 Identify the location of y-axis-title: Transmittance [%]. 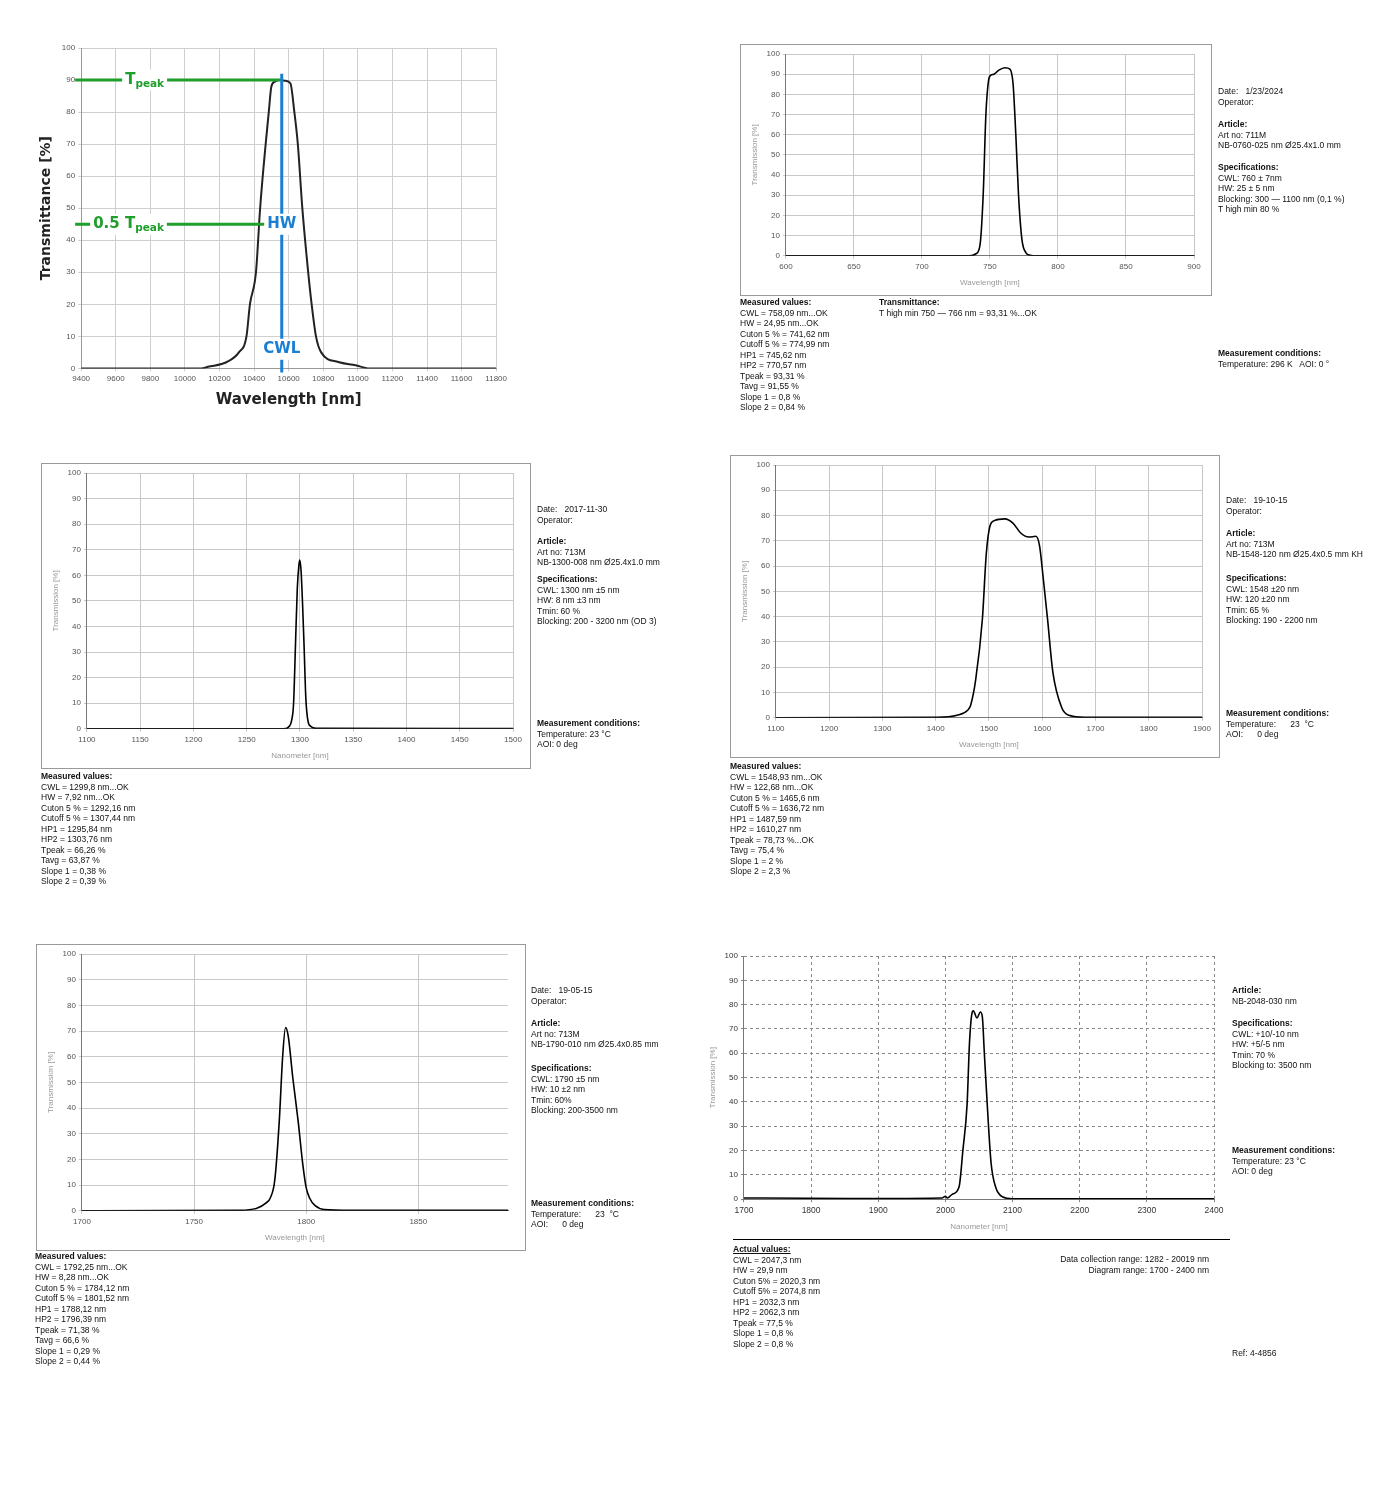
(45, 208).